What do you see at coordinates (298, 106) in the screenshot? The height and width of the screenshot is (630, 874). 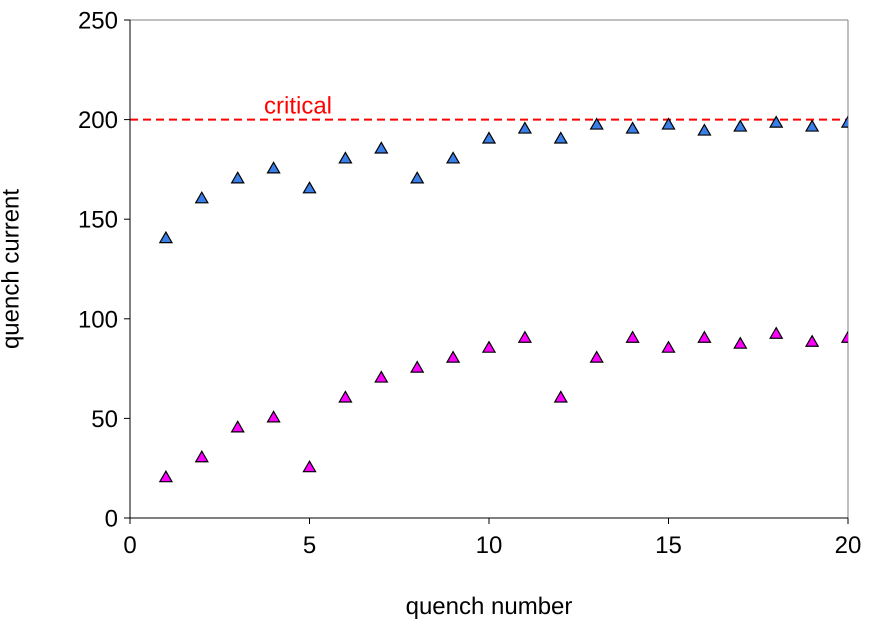 I see `ref-line-label: critical` at bounding box center [298, 106].